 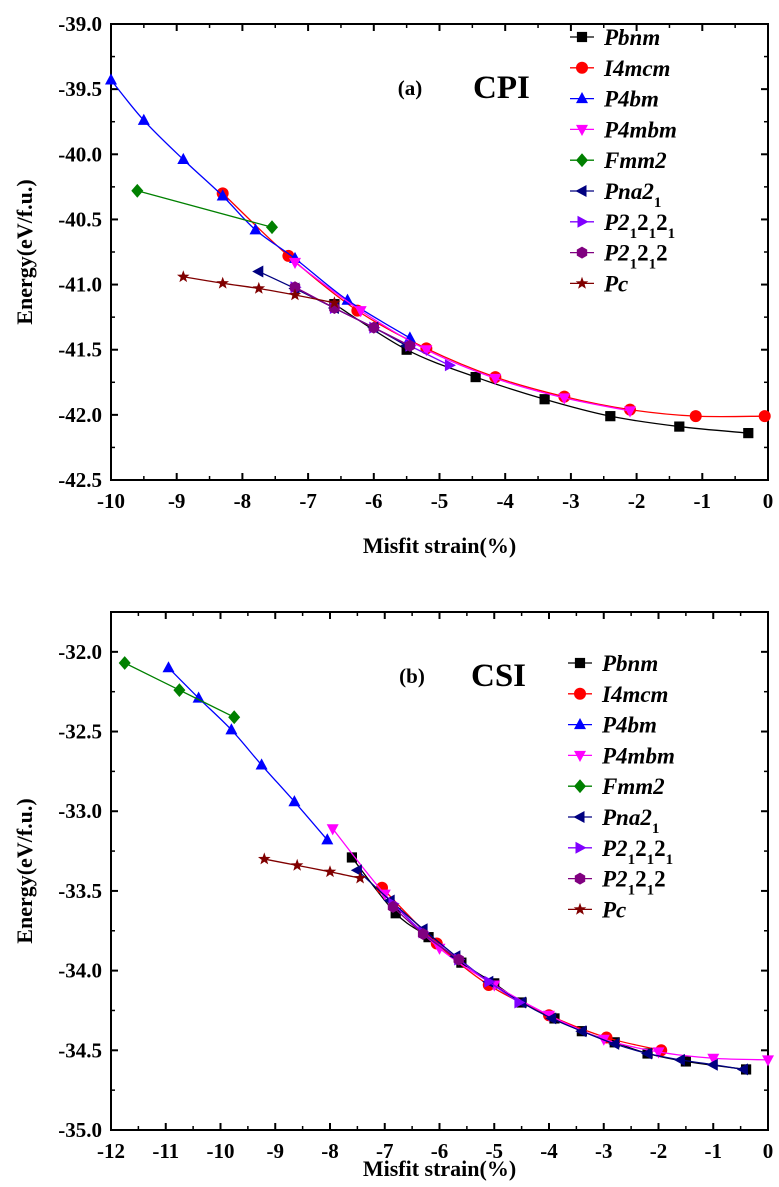 What do you see at coordinates (637, 852) in the screenshot?
I see `legend-label: P212121` at bounding box center [637, 852].